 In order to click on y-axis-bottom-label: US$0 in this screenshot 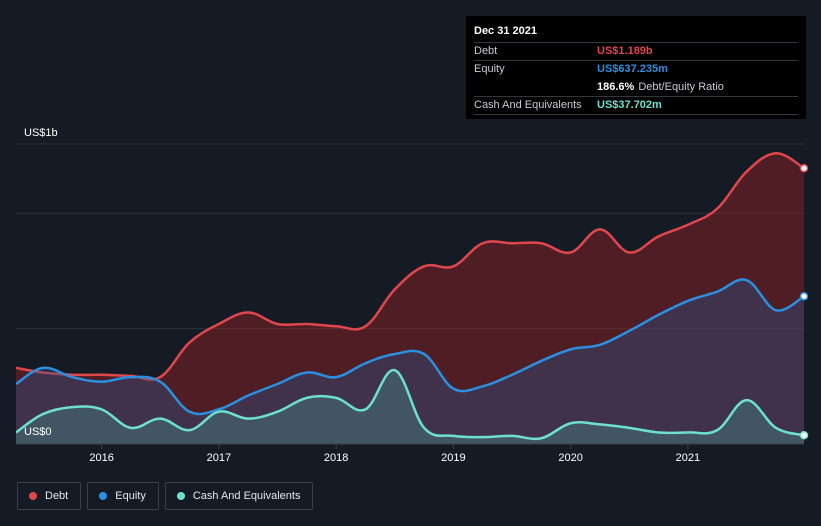, I will do `click(38, 432)`.